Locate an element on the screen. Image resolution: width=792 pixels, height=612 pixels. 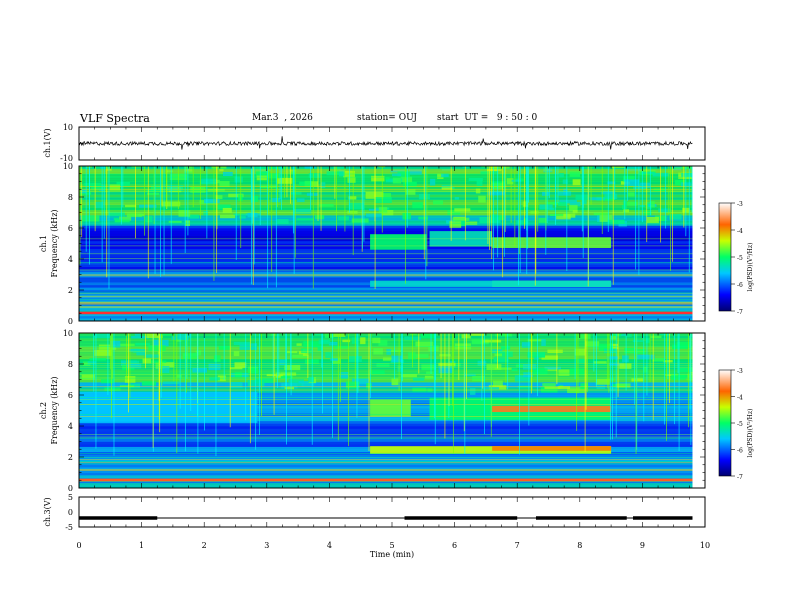
y-tick-label: 2 is located at coordinates (70, 290).